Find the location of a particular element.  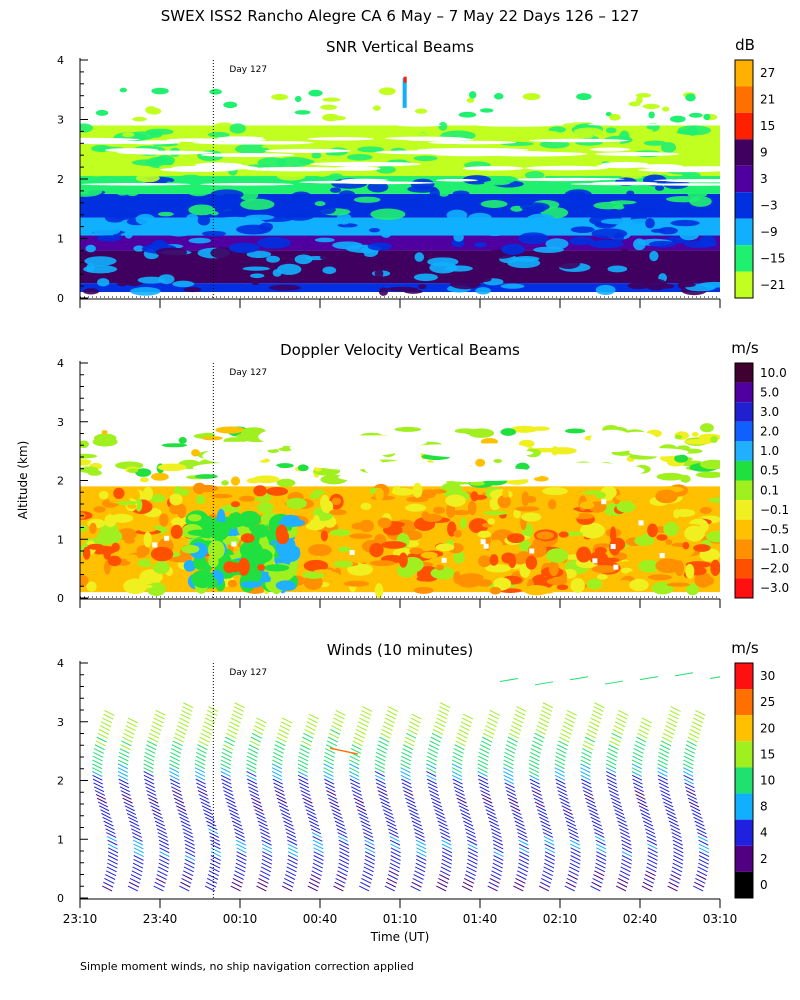

y-tick-label: 2 is located at coordinates (60, 179).